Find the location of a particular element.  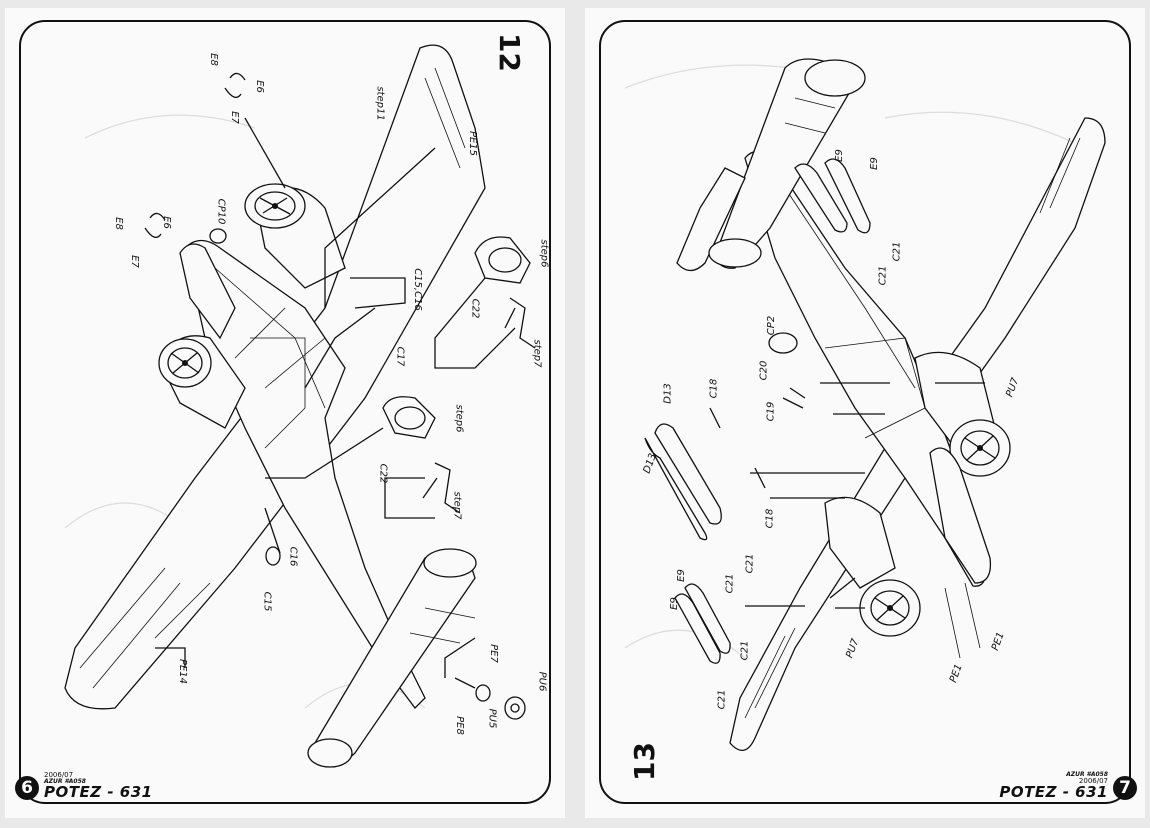

step-number: 13 is located at coordinates (644, 761).